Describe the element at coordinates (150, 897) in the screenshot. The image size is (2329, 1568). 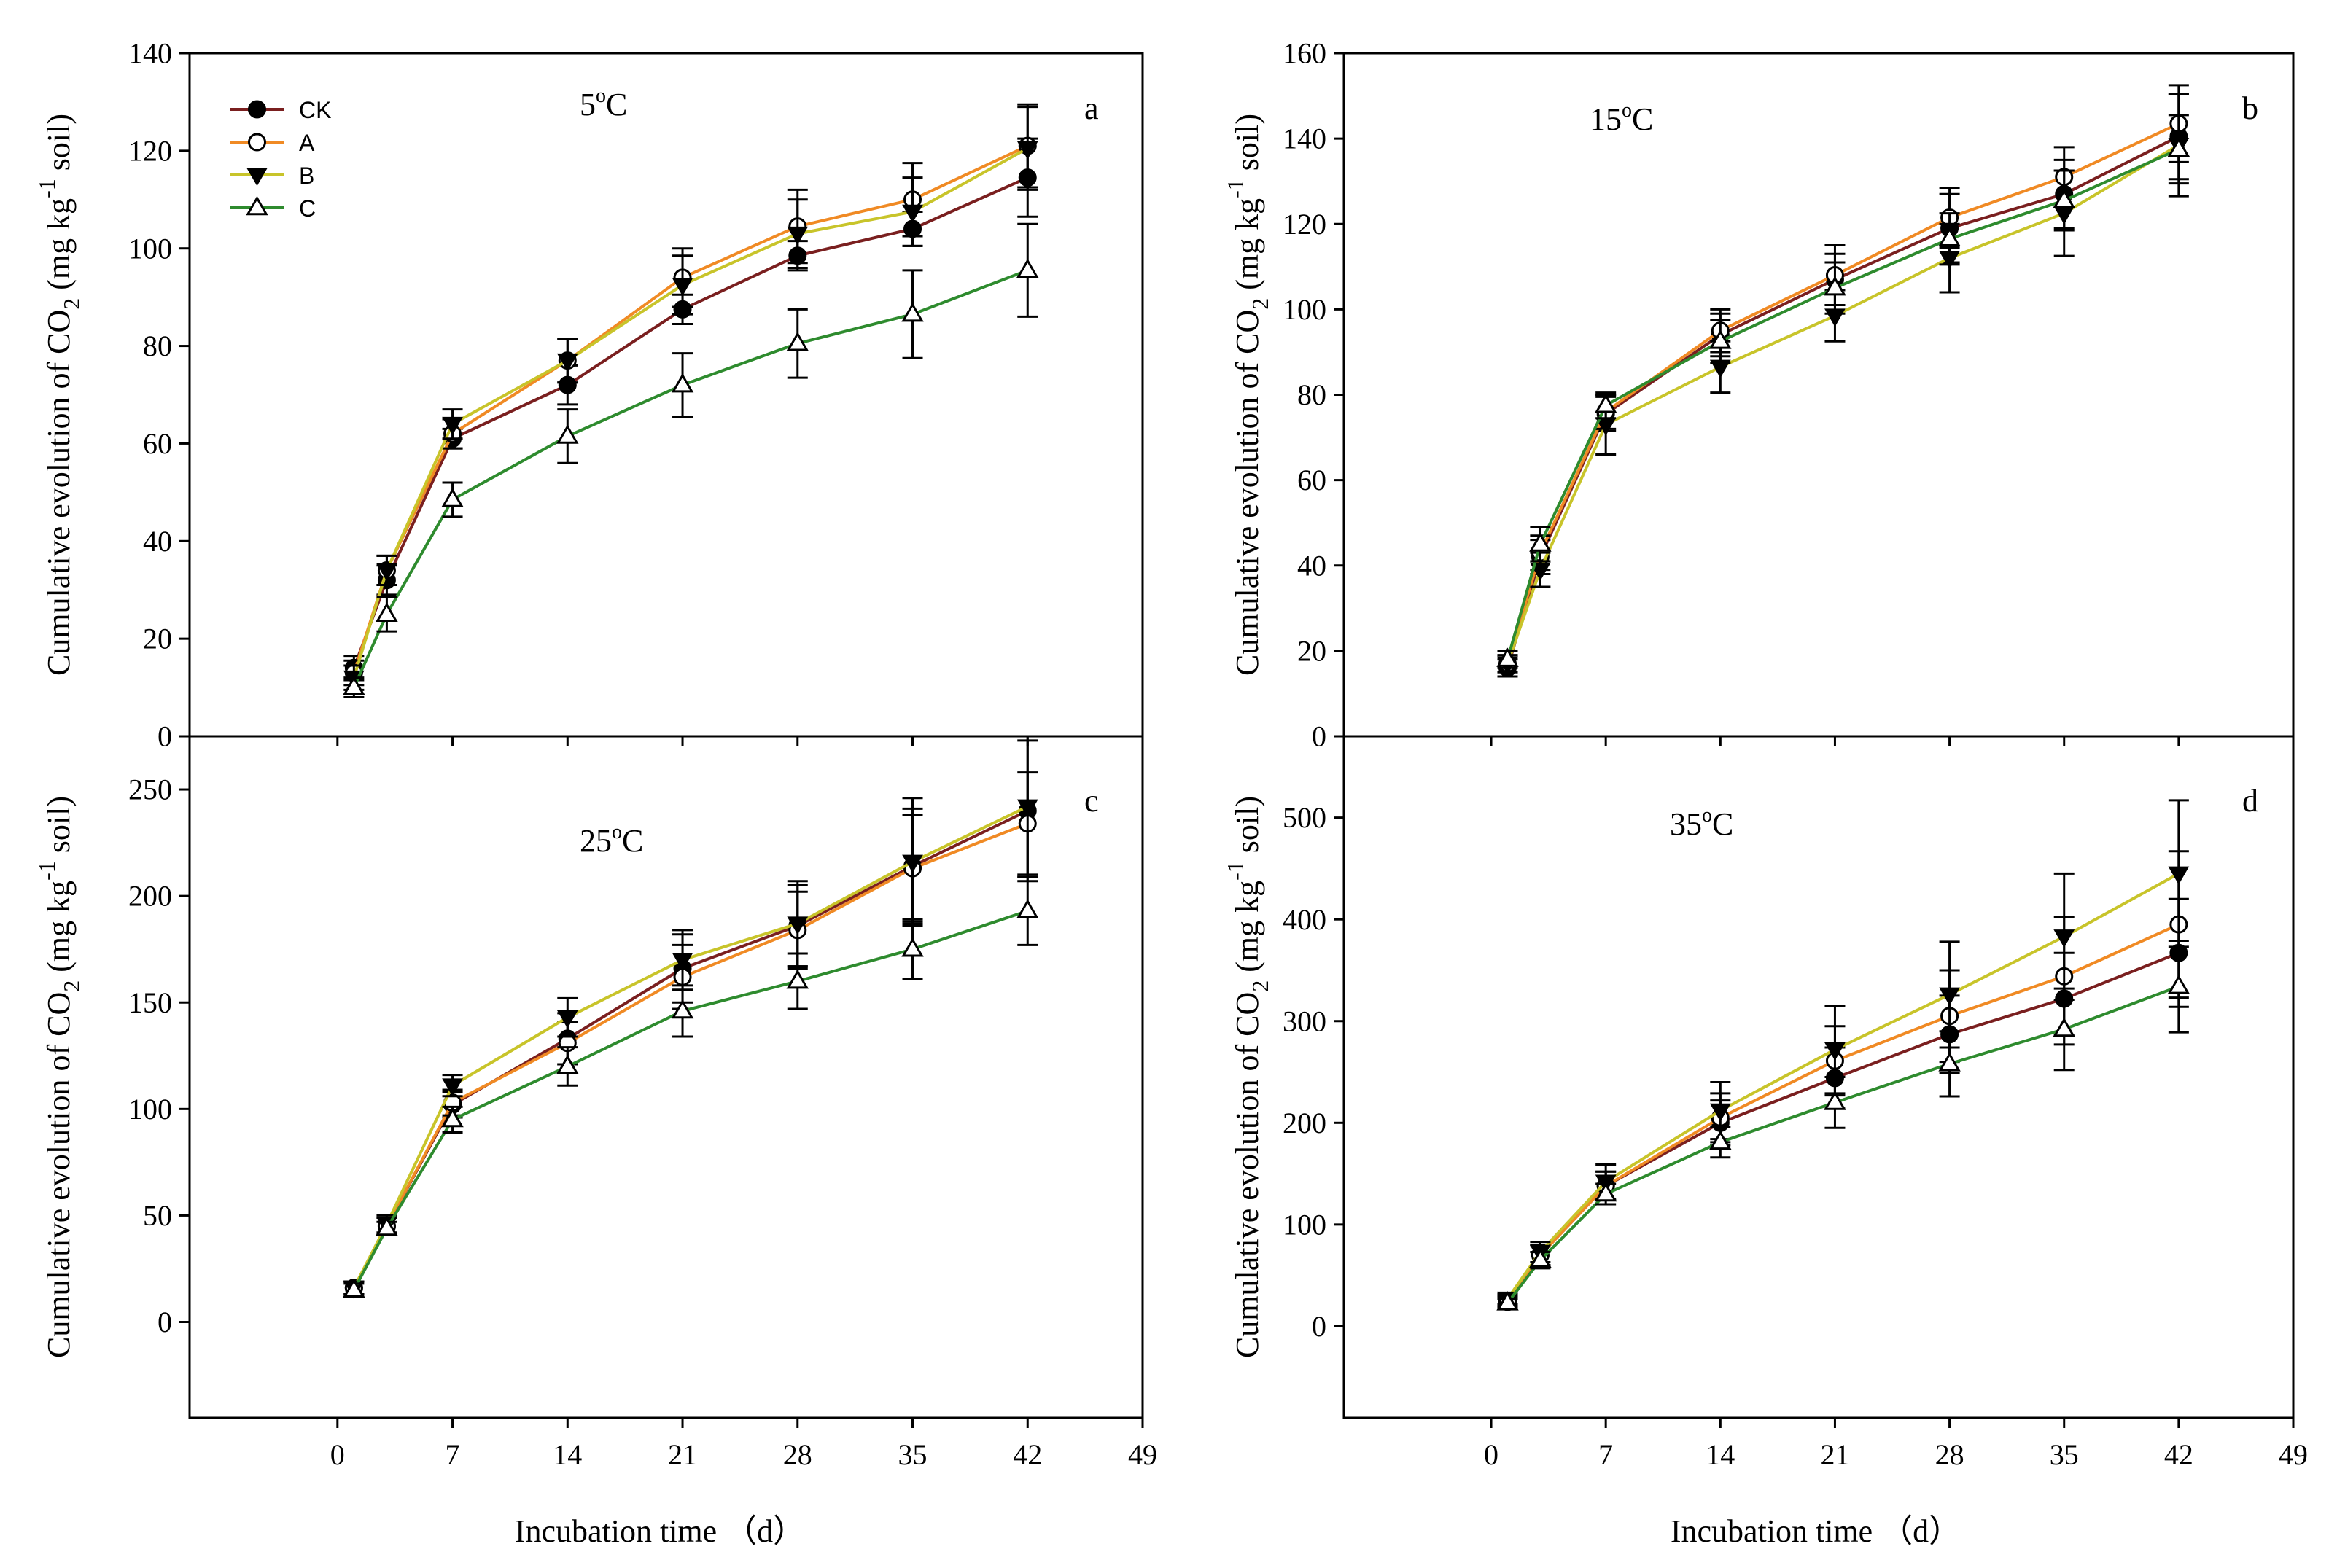
I see `y-tick-label: 200` at that location.